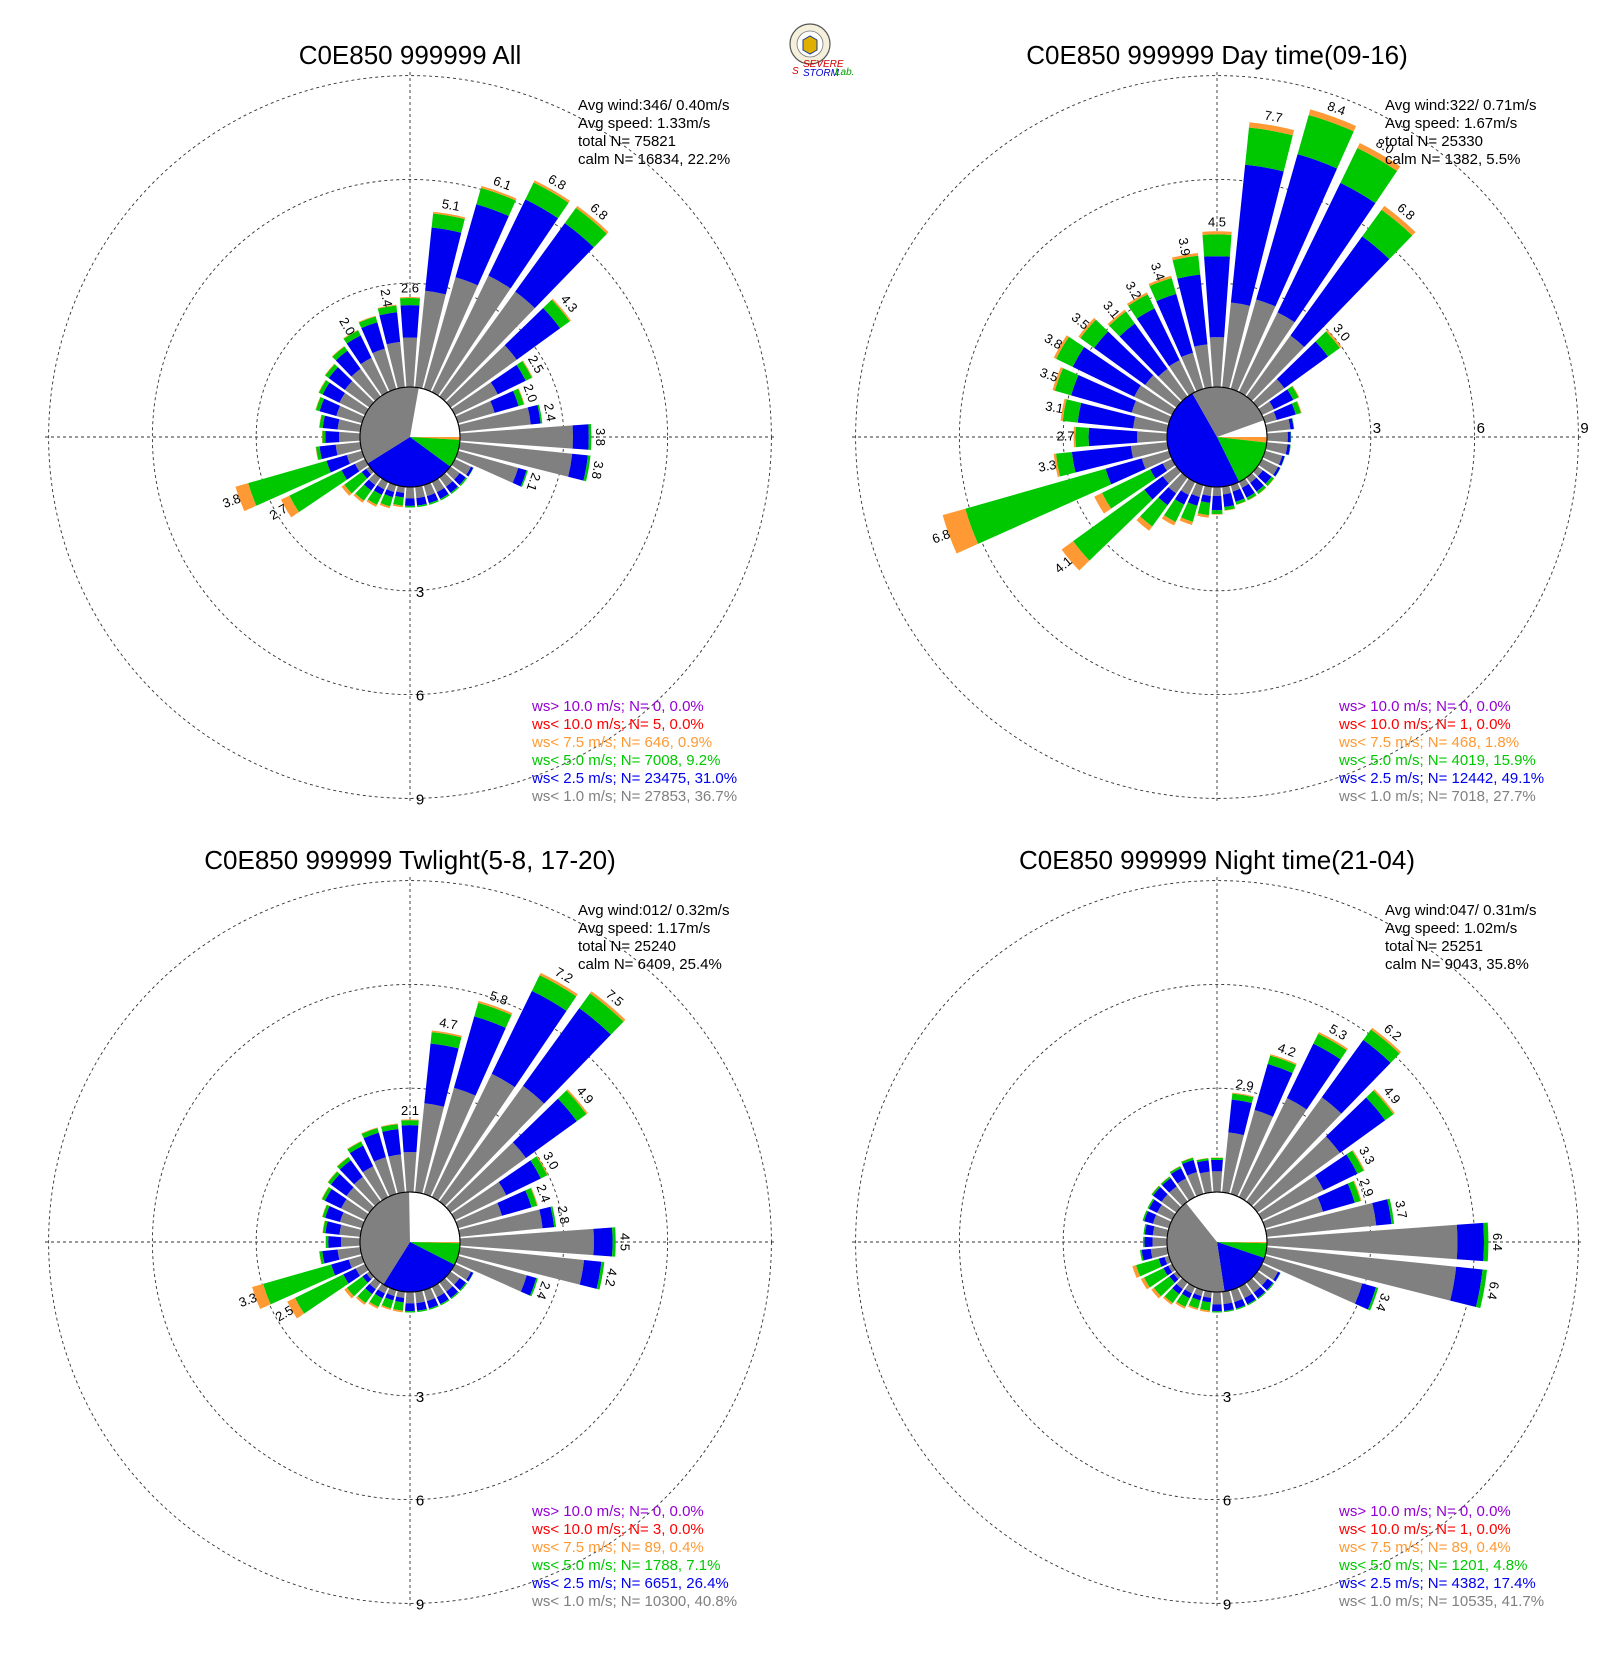 Image resolution: width=1620 pixels, height=1660 pixels. Describe the element at coordinates (1441, 1601) in the screenshot. I see `legend-entry-lt1: ws< 1.0 m/s; N= 10535, 41.7%` at that location.